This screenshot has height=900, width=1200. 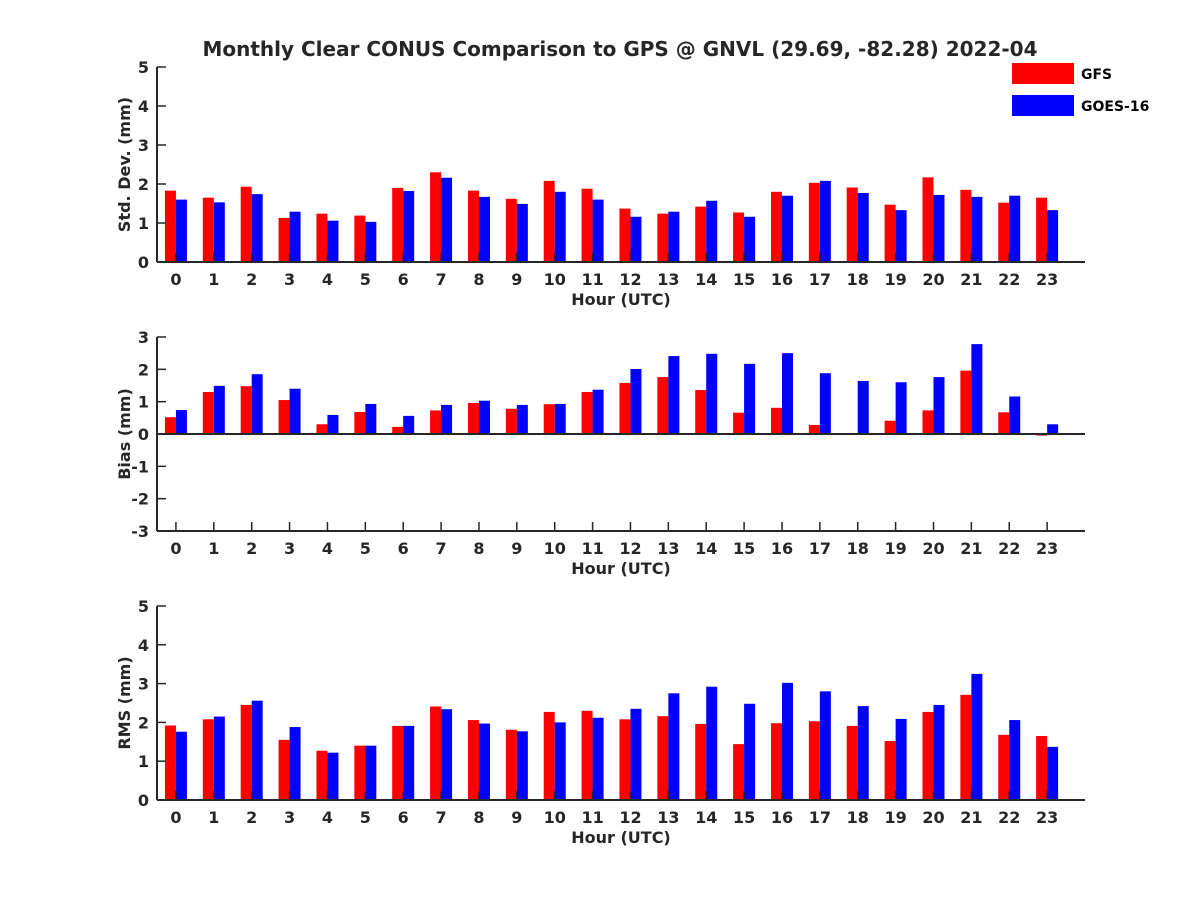 I want to click on rms-x-tick-label: 1, so click(x=213, y=817).